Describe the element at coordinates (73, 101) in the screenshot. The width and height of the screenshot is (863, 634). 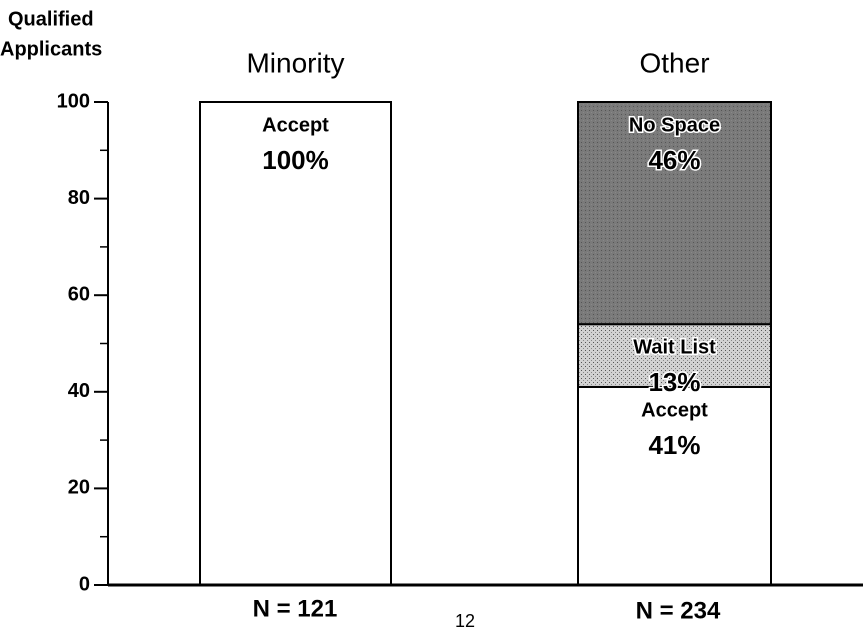
I see `y-tick-label: 100` at that location.